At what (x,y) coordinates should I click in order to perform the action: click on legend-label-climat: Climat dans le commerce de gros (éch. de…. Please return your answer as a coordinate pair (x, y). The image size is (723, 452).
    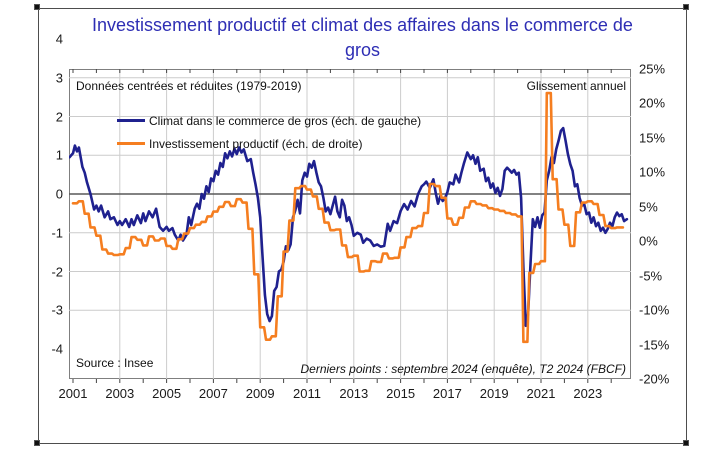
    Looking at the image, I should click on (285, 120).